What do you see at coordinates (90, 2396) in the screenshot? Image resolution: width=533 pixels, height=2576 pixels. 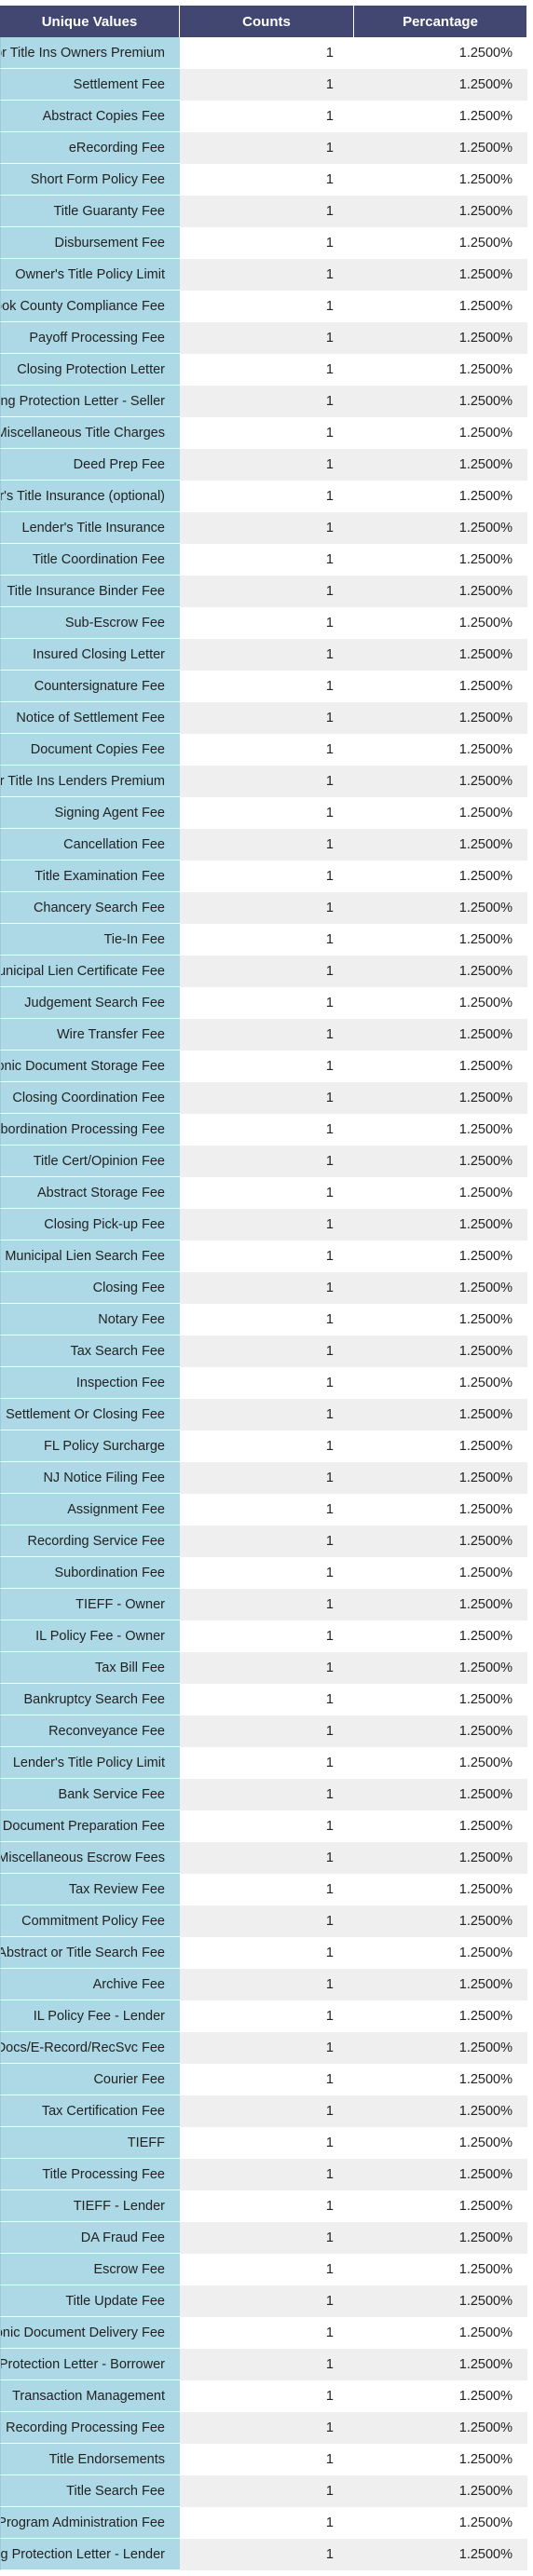 I see `unique-value-cell: Transaction Management` at bounding box center [90, 2396].